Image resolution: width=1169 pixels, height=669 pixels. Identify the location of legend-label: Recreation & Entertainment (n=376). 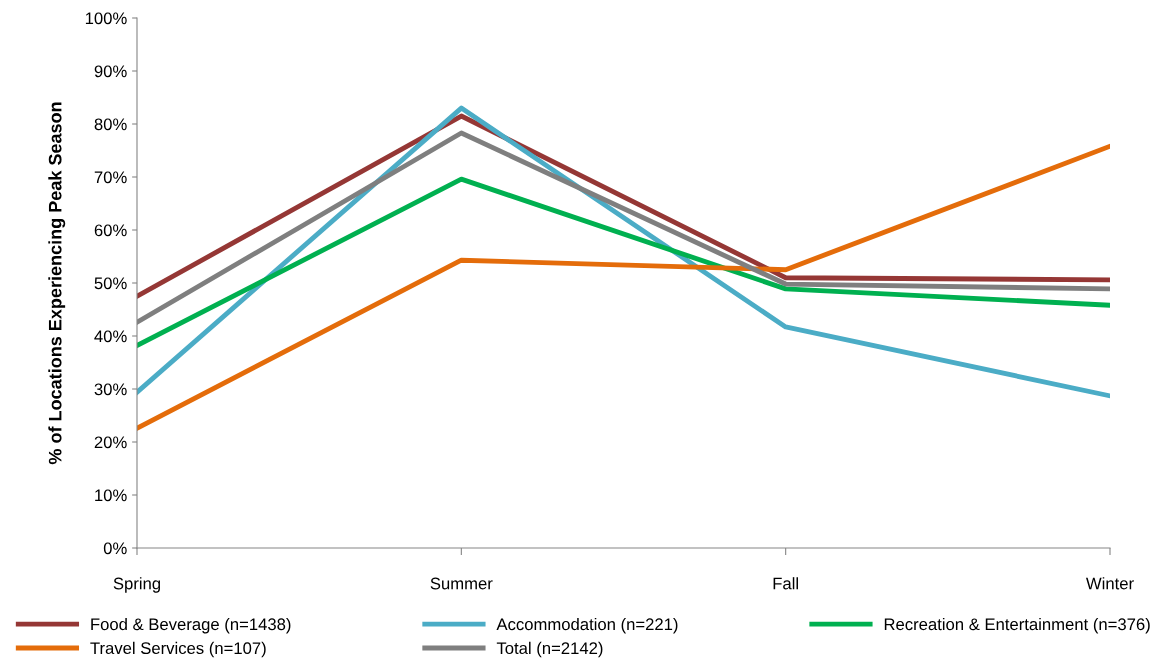
(1017, 625).